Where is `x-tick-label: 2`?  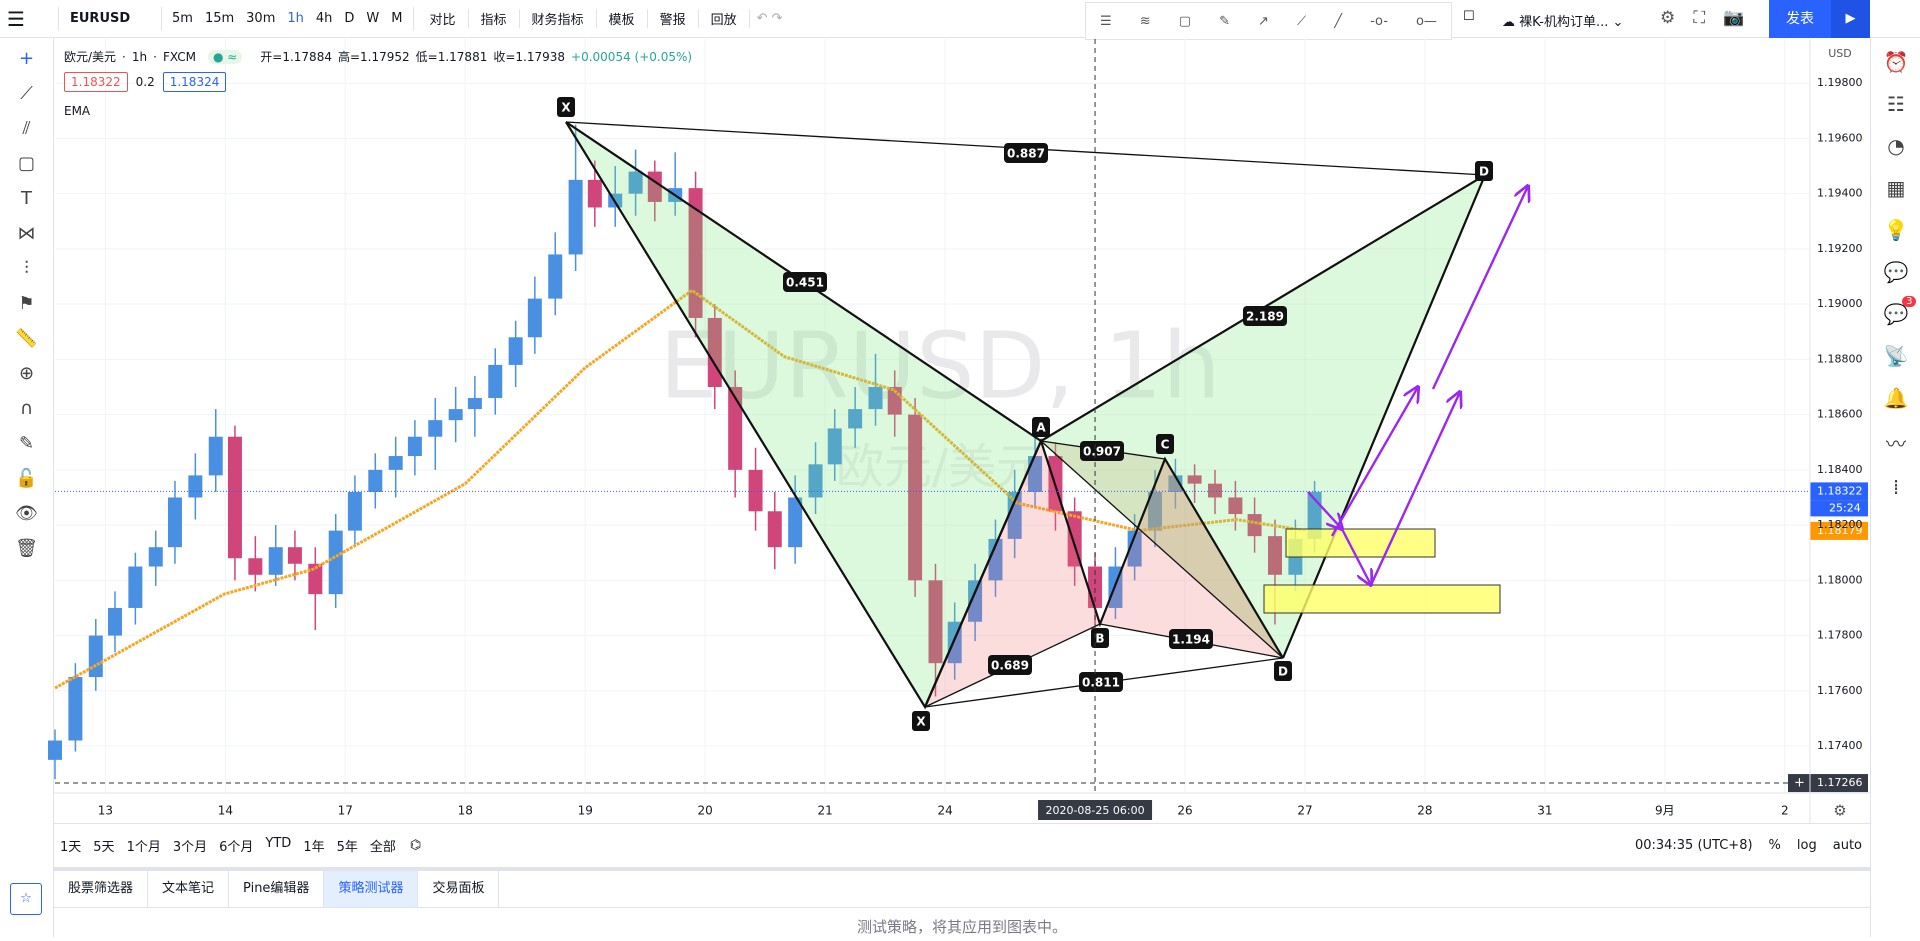 x-tick-label: 2 is located at coordinates (1785, 811).